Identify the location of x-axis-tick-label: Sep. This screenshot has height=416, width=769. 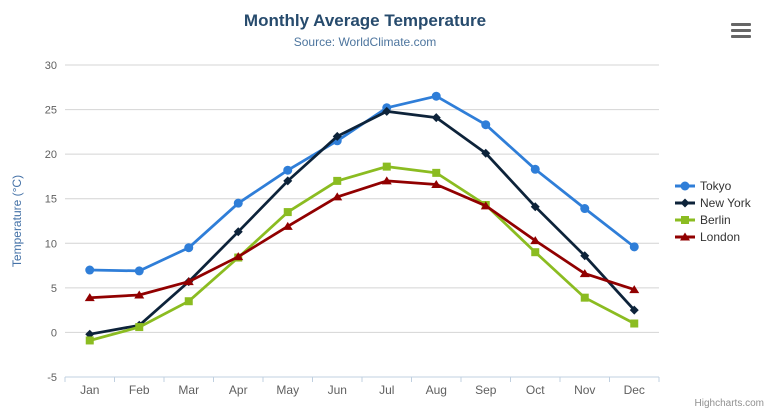
(486, 390).